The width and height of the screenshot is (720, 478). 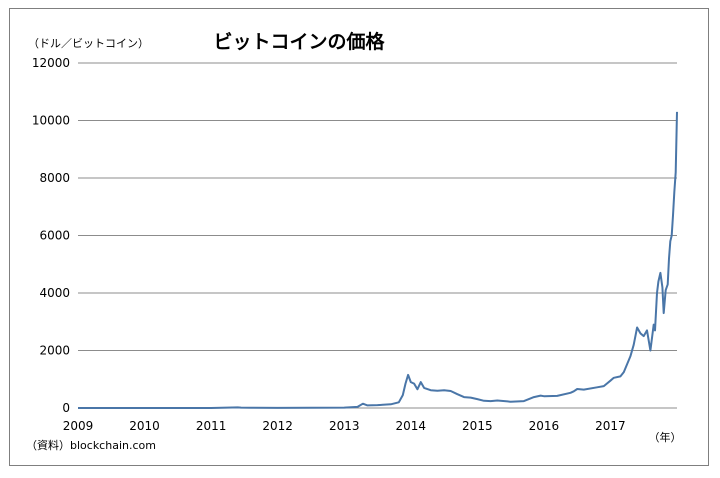 What do you see at coordinates (665, 437) in the screenshot?
I see `x-axis-unit: （年）` at bounding box center [665, 437].